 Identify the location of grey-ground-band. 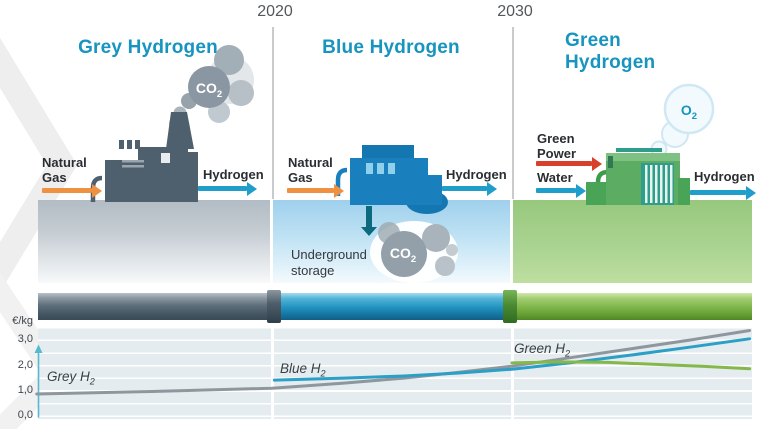
(154, 241).